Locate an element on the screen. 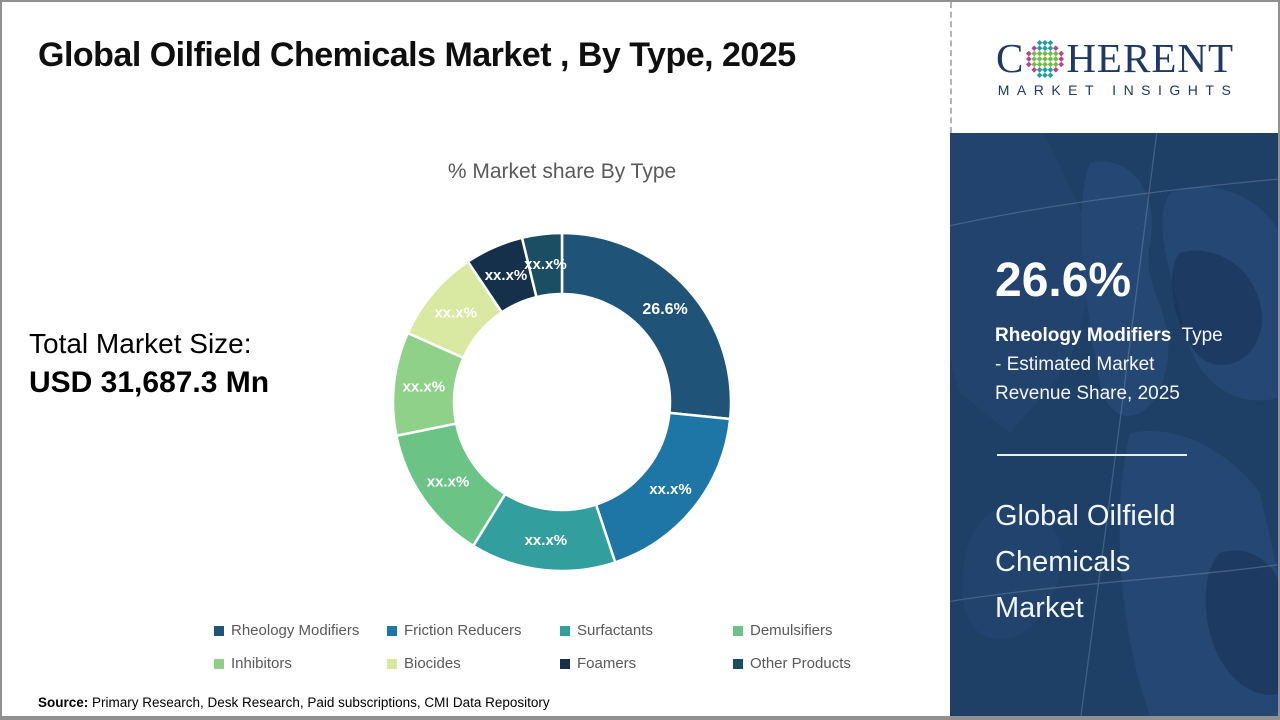 The image size is (1280, 720). total-market-size-label: Total Market Size: is located at coordinates (140, 343).